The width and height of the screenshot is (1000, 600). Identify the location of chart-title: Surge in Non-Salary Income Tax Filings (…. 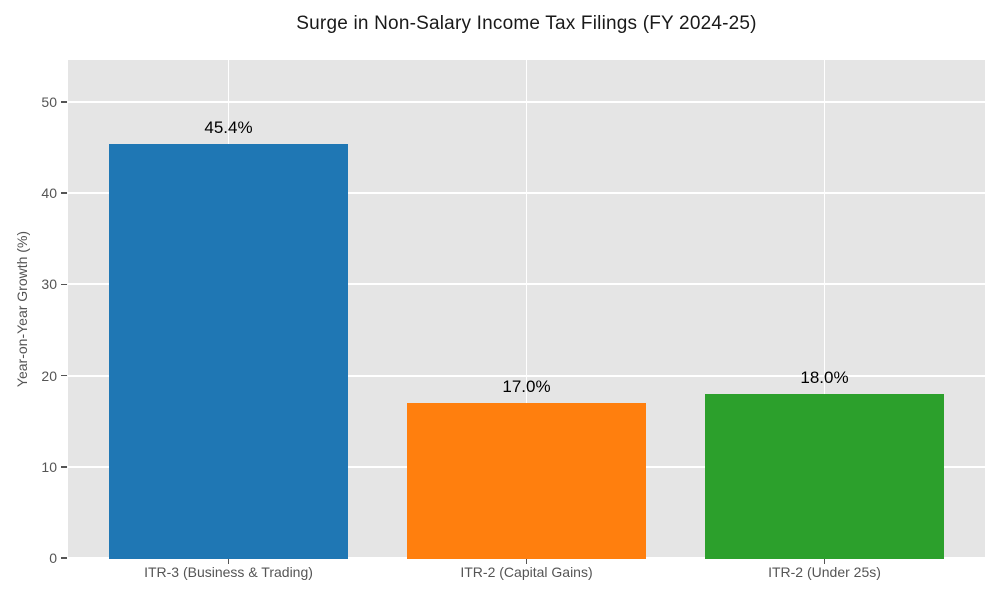
(526, 23).